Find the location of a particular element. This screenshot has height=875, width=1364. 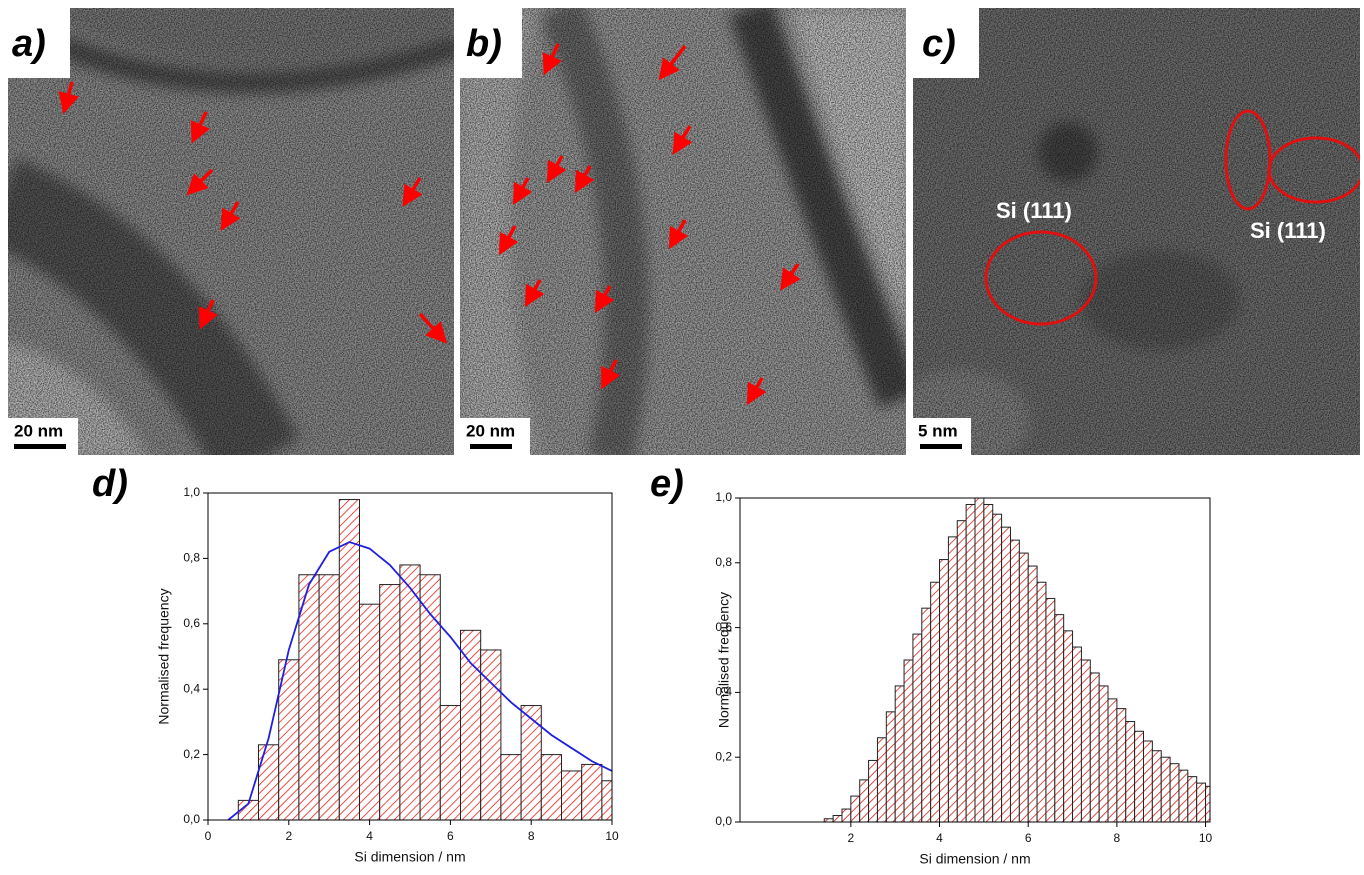

panel-label: a) is located at coordinates (29, 44).